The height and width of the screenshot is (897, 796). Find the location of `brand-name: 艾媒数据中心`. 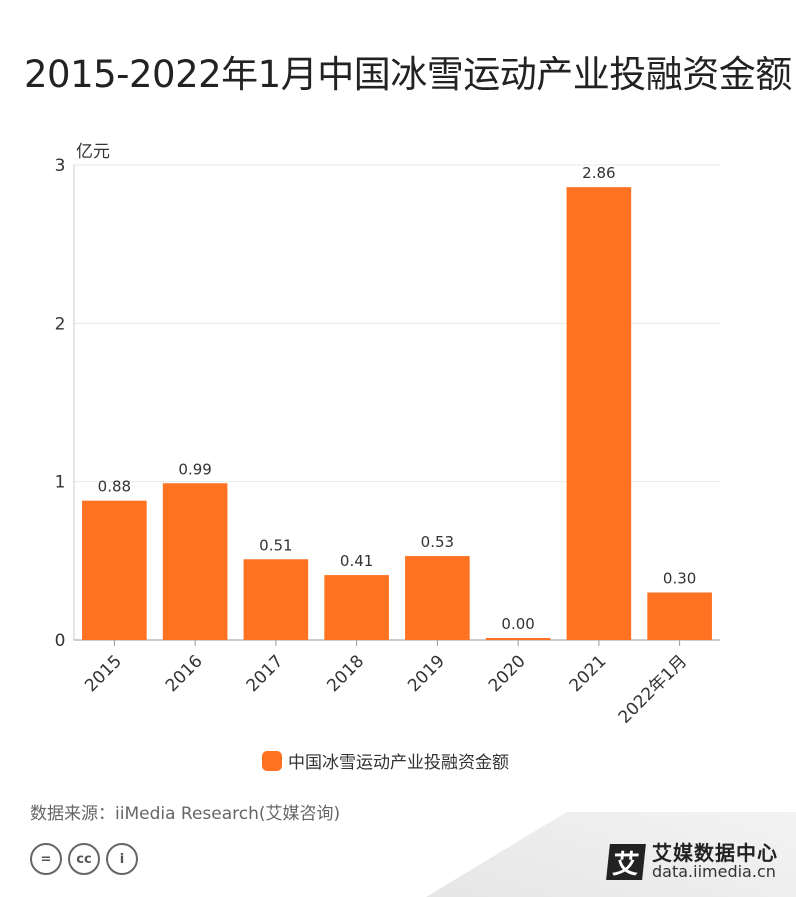

brand-name: 艾媒数据中心 is located at coordinates (715, 853).